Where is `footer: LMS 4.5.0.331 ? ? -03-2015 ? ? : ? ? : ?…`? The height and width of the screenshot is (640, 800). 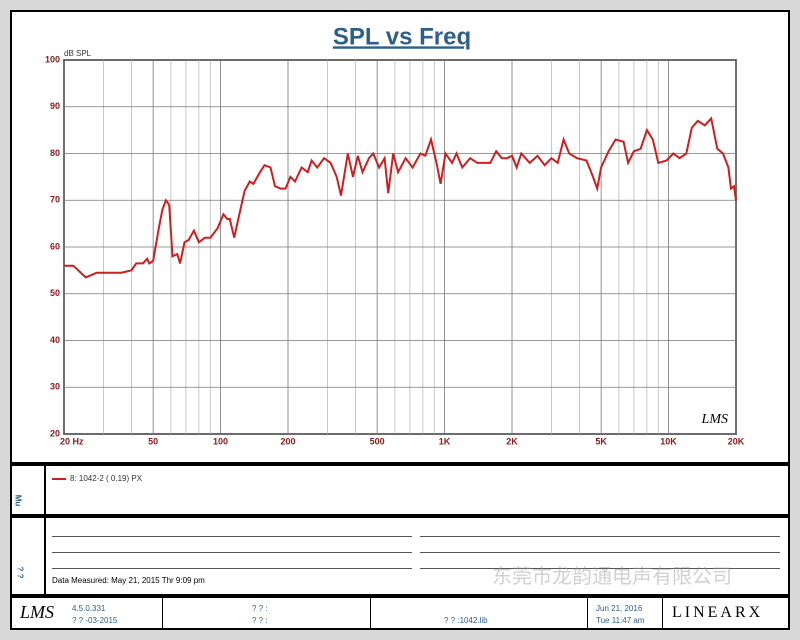
footer: LMS 4.5.0.331 ? ? -03-2015 ? ? : ? ? : ?… is located at coordinates (400, 613).